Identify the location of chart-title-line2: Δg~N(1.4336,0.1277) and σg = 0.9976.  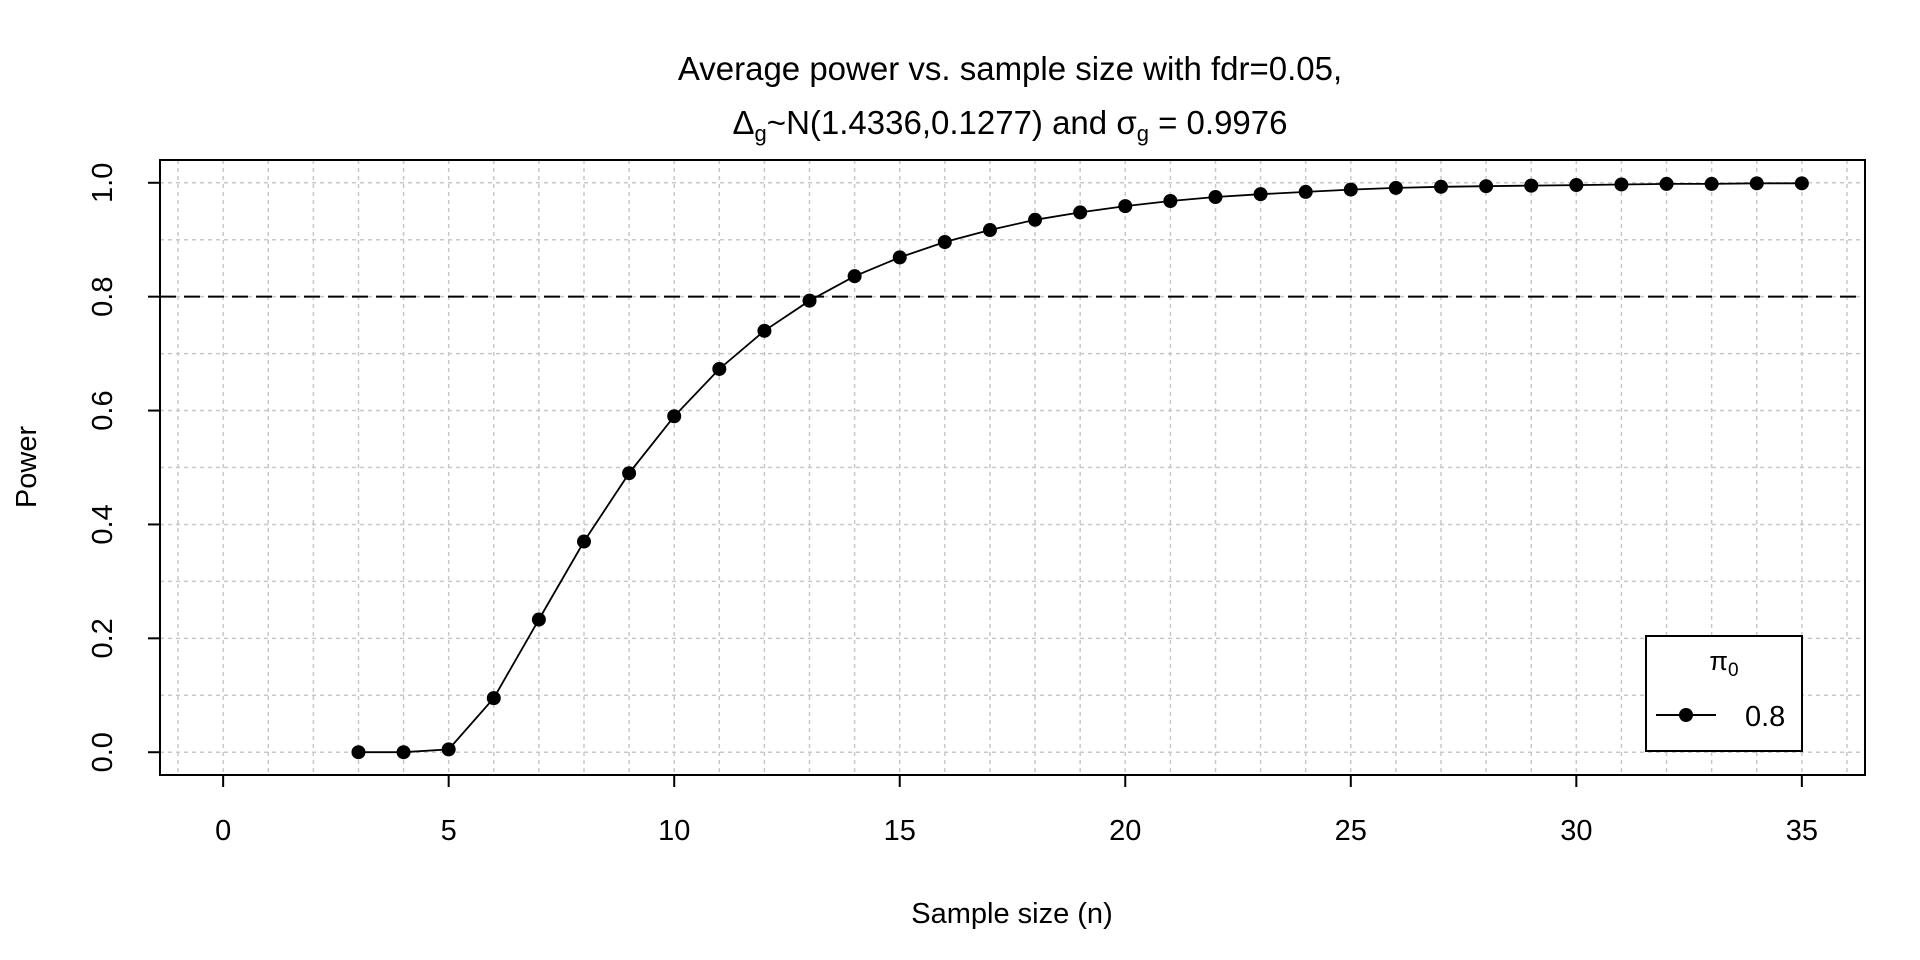
(1010, 125).